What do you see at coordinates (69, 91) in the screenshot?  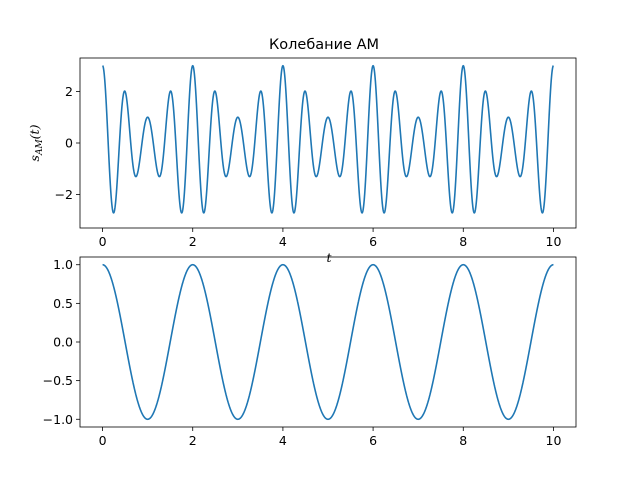 I see `top-y-tick-label: 2` at bounding box center [69, 91].